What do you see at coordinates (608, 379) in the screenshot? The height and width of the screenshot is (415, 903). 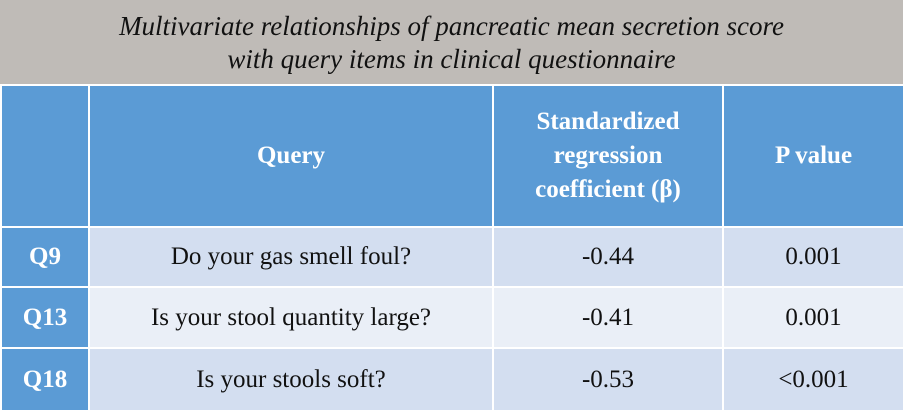 I see `table-cell: -0.53` at bounding box center [608, 379].